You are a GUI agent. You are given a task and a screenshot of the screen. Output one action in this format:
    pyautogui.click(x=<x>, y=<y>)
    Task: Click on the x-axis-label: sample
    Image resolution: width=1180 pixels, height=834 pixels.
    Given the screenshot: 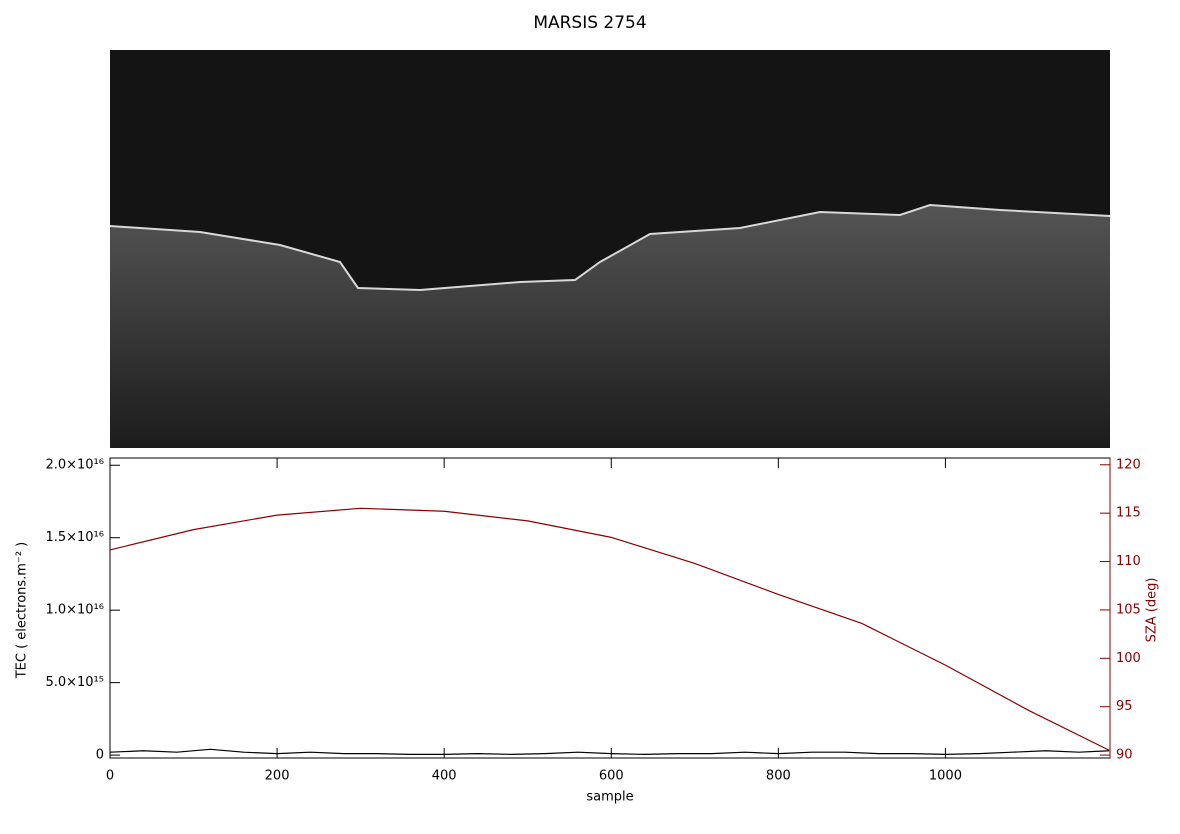 What is the action you would take?
    pyautogui.click(x=609, y=797)
    